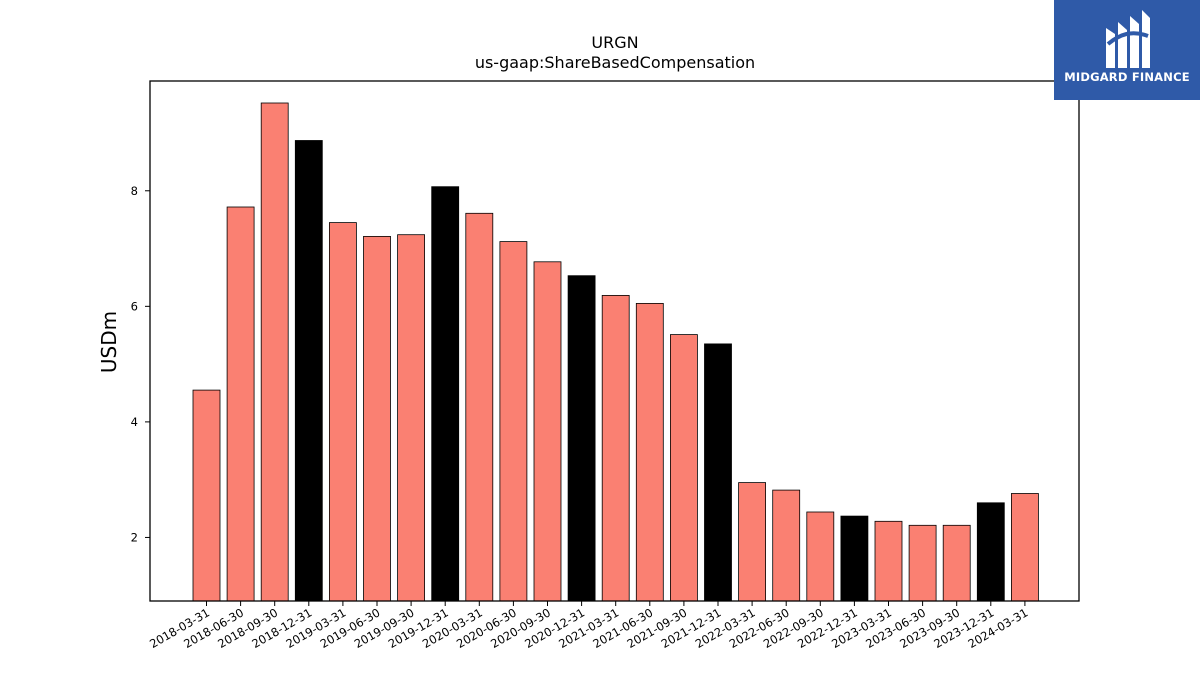 Image resolution: width=1200 pixels, height=675 pixels. Describe the element at coordinates (140, 364) in the screenshot. I see `y-ticks-group: 2 4 6 8` at that location.